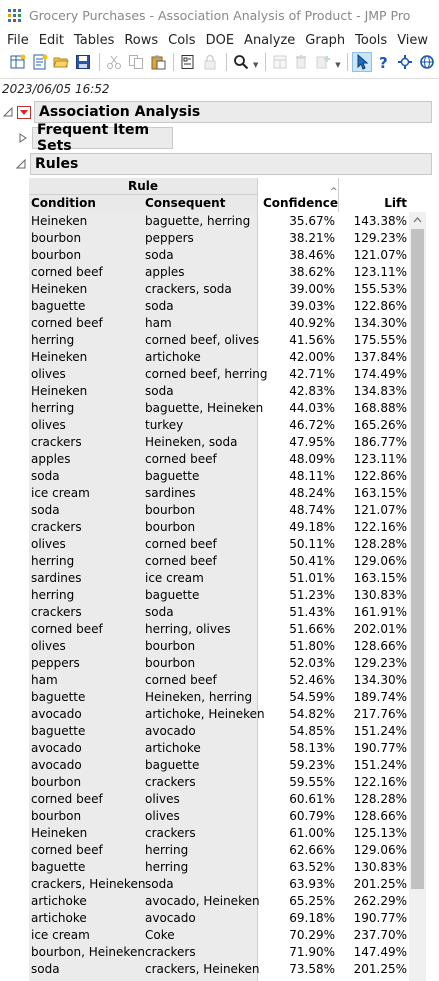 The width and height of the screenshot is (439, 981). Describe the element at coordinates (384, 62) in the screenshot. I see `help-icon: ?` at that location.